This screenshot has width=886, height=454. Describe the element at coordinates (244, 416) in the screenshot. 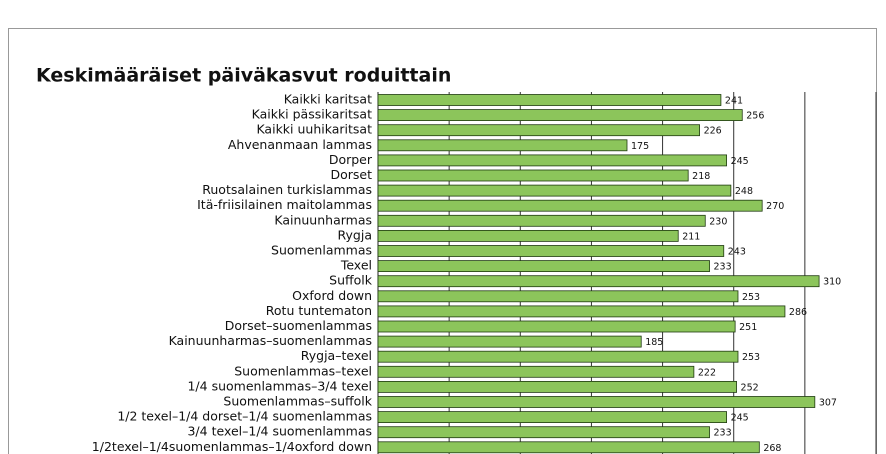

I see `category-label: 1/2 texel–1/4 dorset–1/4 suomenlammas` at that location.